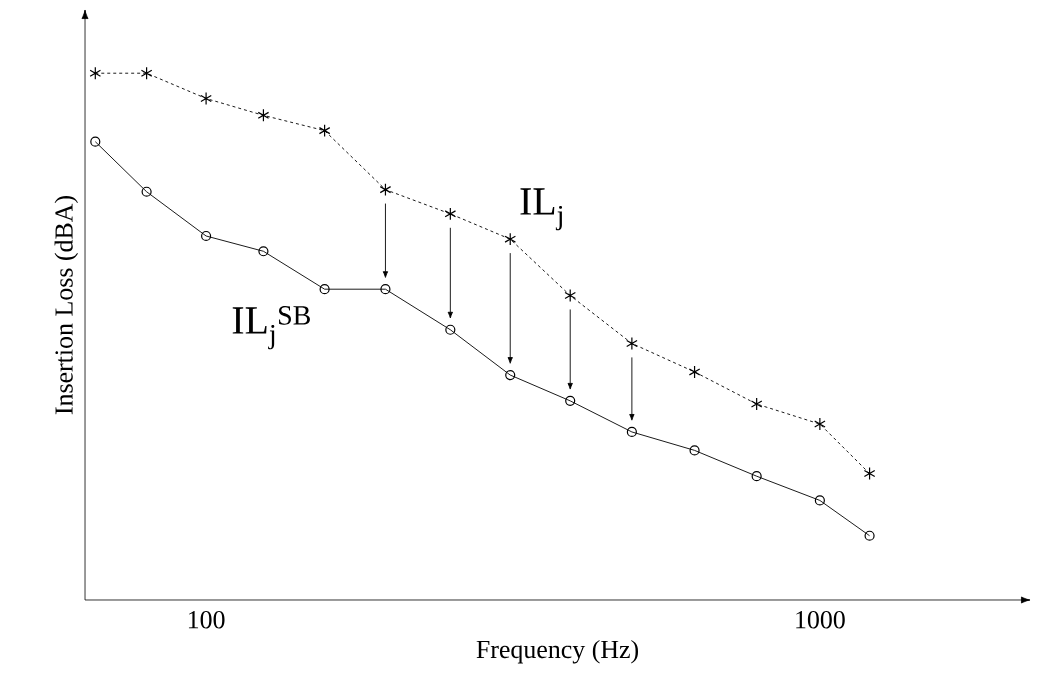 This screenshot has height=691, width=1048. I want to click on series-label: IL$_{j}$SB, so click(271, 328).